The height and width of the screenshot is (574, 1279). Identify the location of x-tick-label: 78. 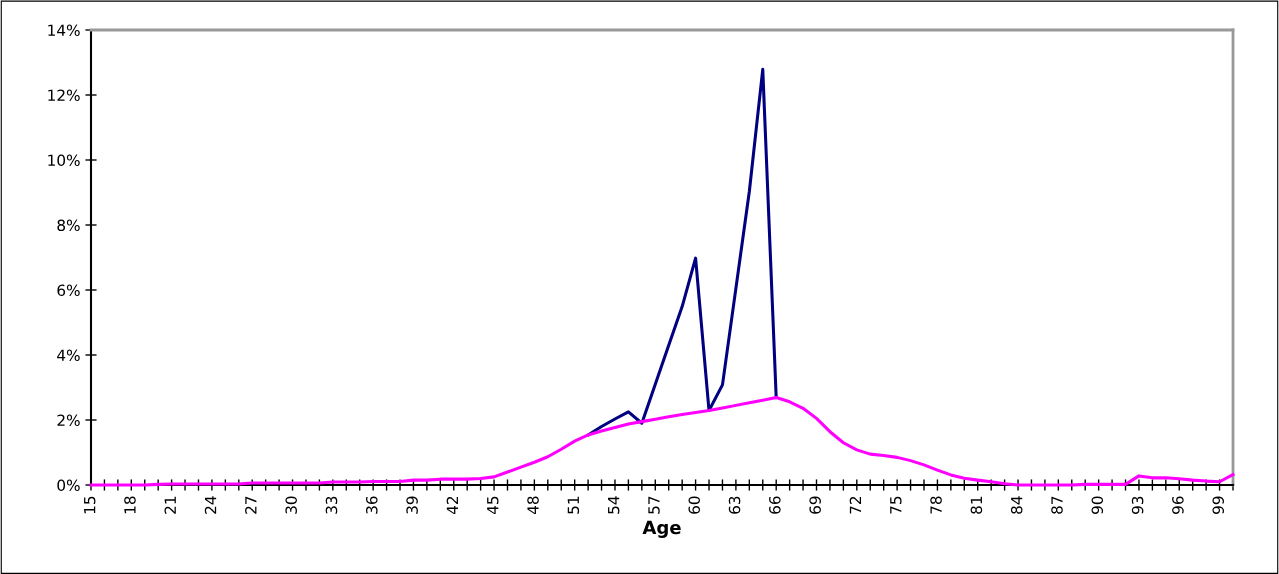
(936, 505).